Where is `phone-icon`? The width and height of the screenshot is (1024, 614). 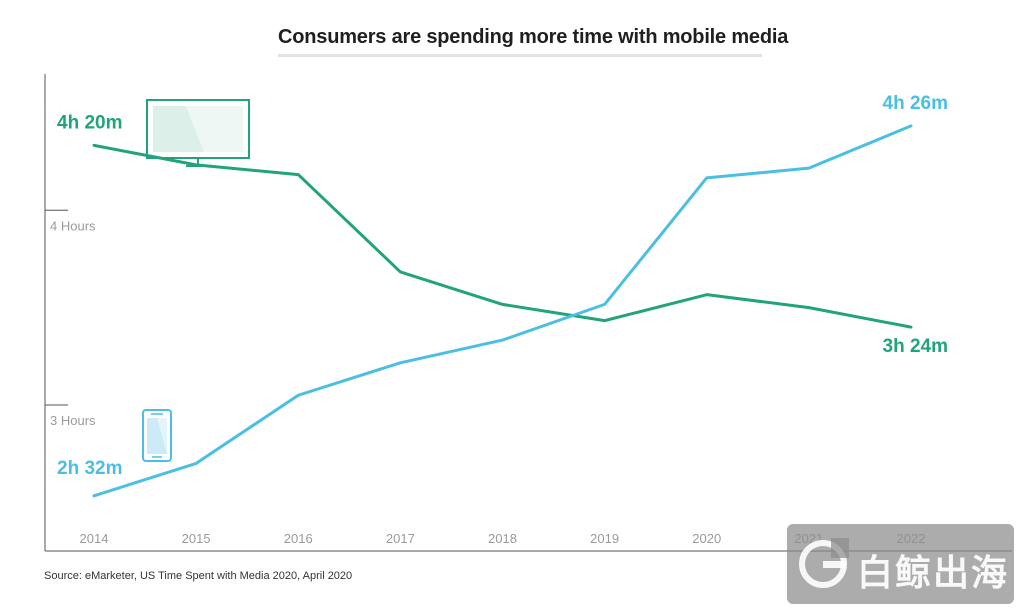 phone-icon is located at coordinates (157, 435).